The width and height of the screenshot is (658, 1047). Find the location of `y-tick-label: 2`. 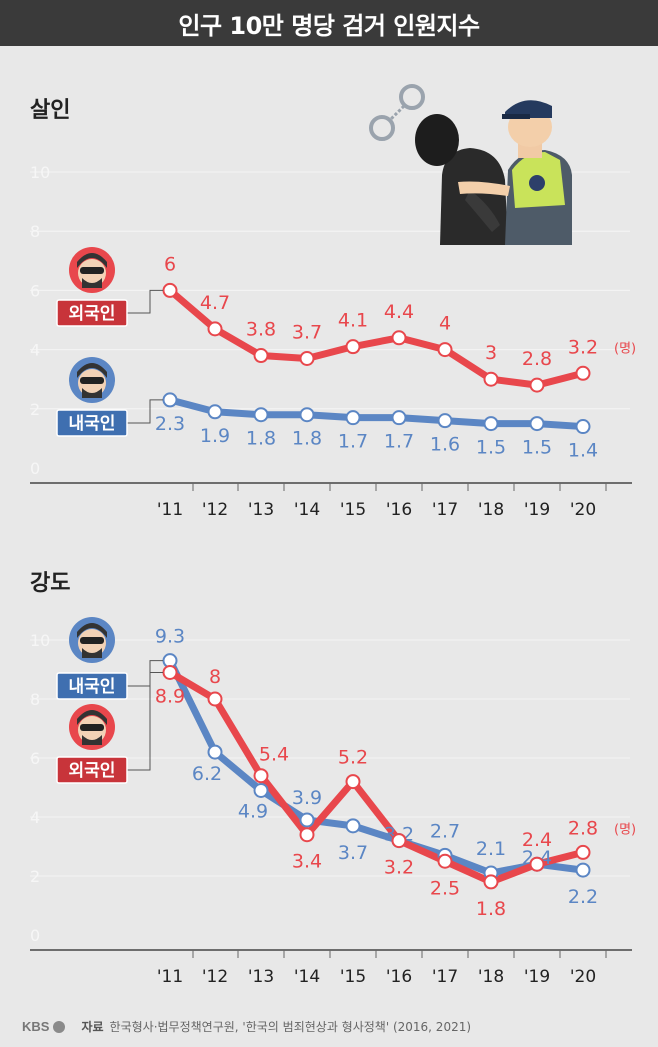

y-tick-label: 2 is located at coordinates (35, 409).